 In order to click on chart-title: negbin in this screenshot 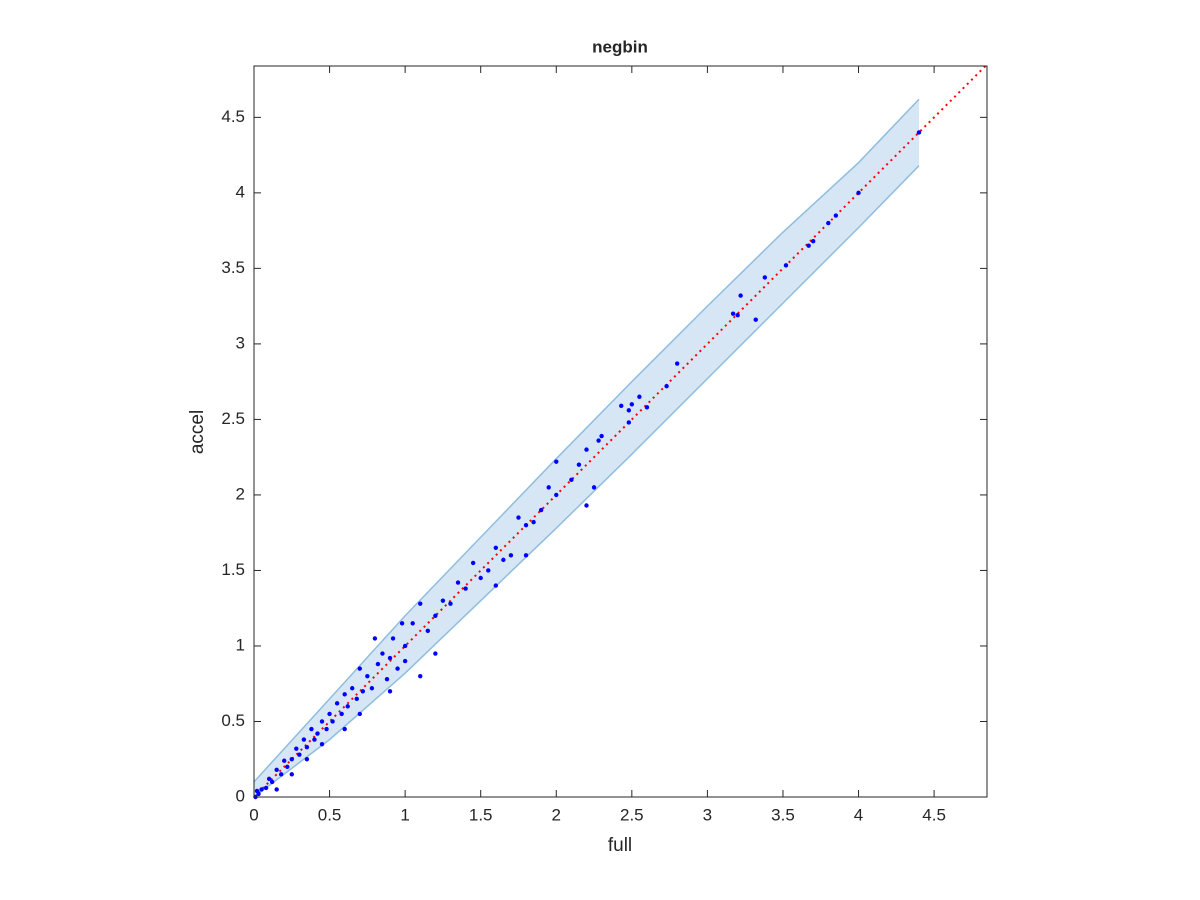, I will do `click(620, 46)`.